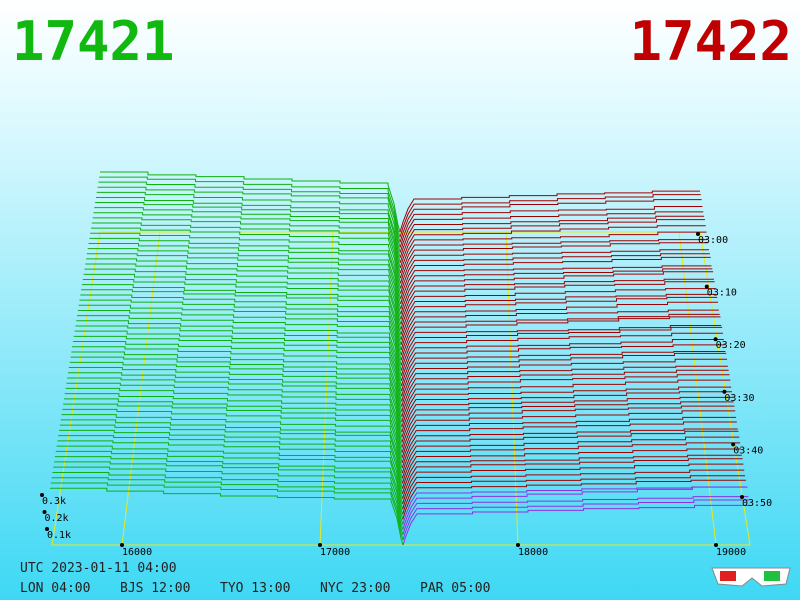  I want to click on time-label: 03:50, so click(757, 503).